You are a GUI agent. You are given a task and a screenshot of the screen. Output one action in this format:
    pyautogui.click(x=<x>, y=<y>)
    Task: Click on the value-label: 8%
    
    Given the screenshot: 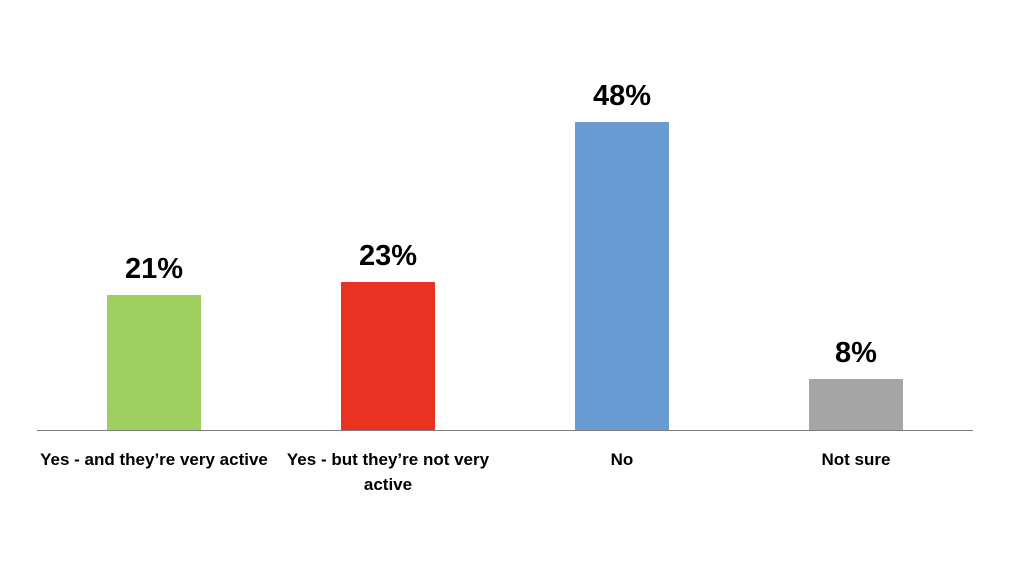 What is the action you would take?
    pyautogui.click(x=856, y=352)
    